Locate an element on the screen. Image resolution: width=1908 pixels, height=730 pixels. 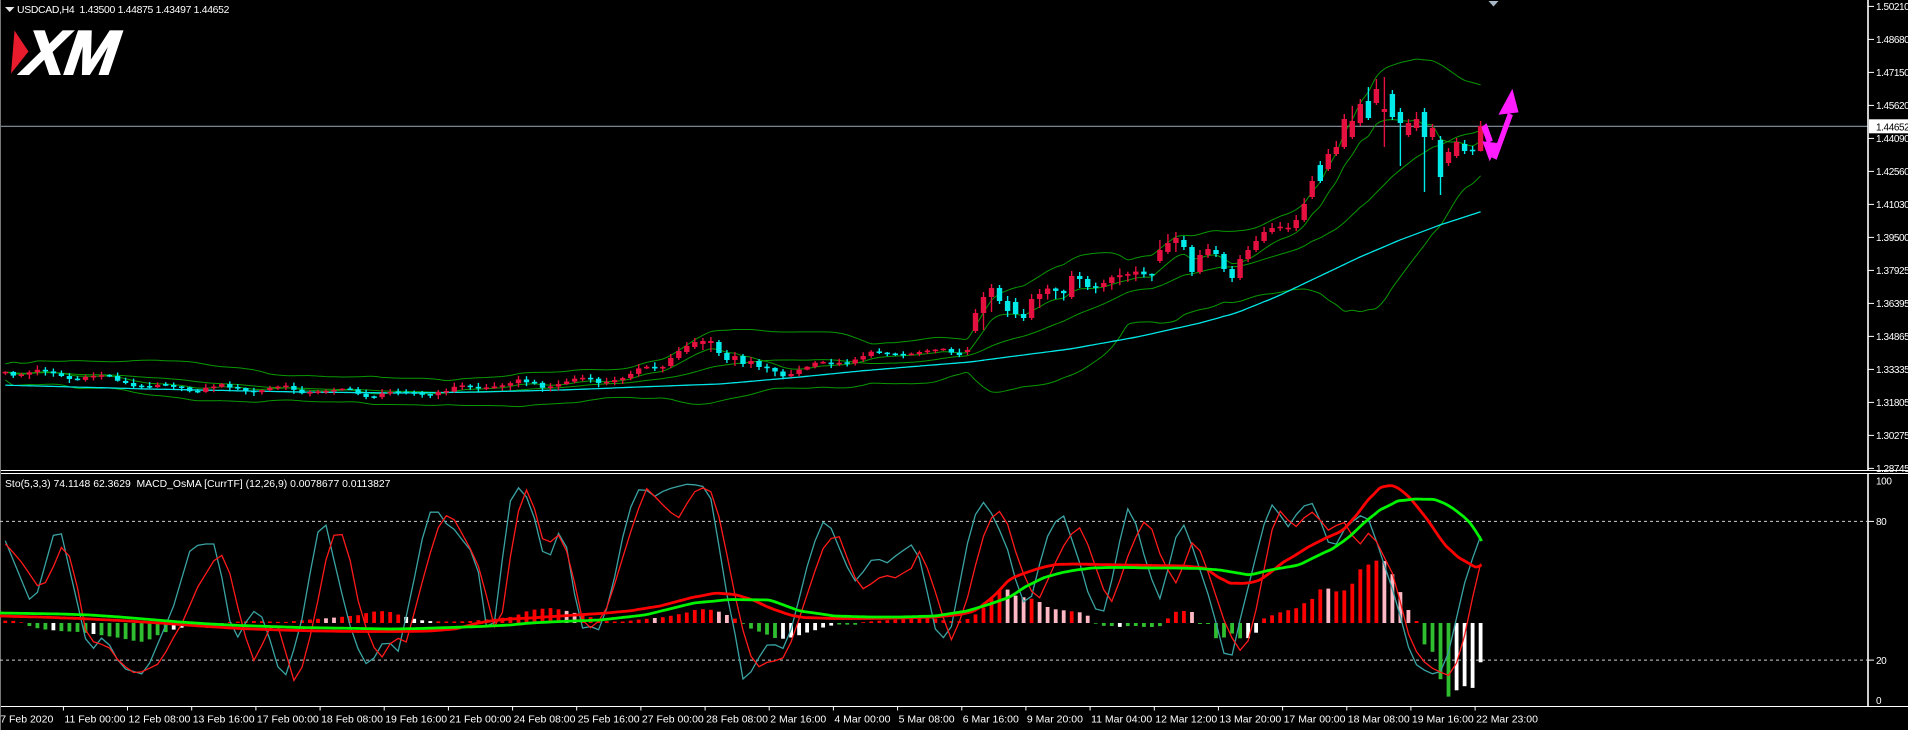
svg-text: 100 is located at coordinates (1884, 481).